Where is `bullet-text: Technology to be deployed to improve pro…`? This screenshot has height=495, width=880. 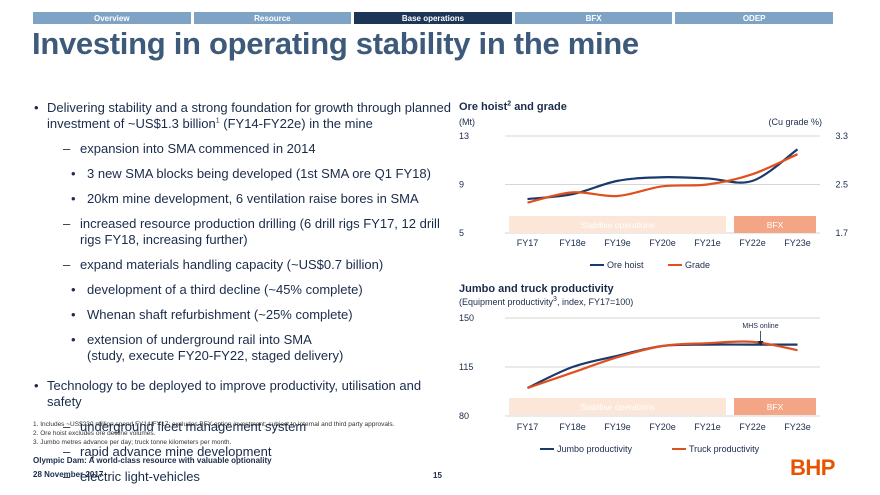 bullet-text: Technology to be deployed to improve pro… is located at coordinates (234, 393).